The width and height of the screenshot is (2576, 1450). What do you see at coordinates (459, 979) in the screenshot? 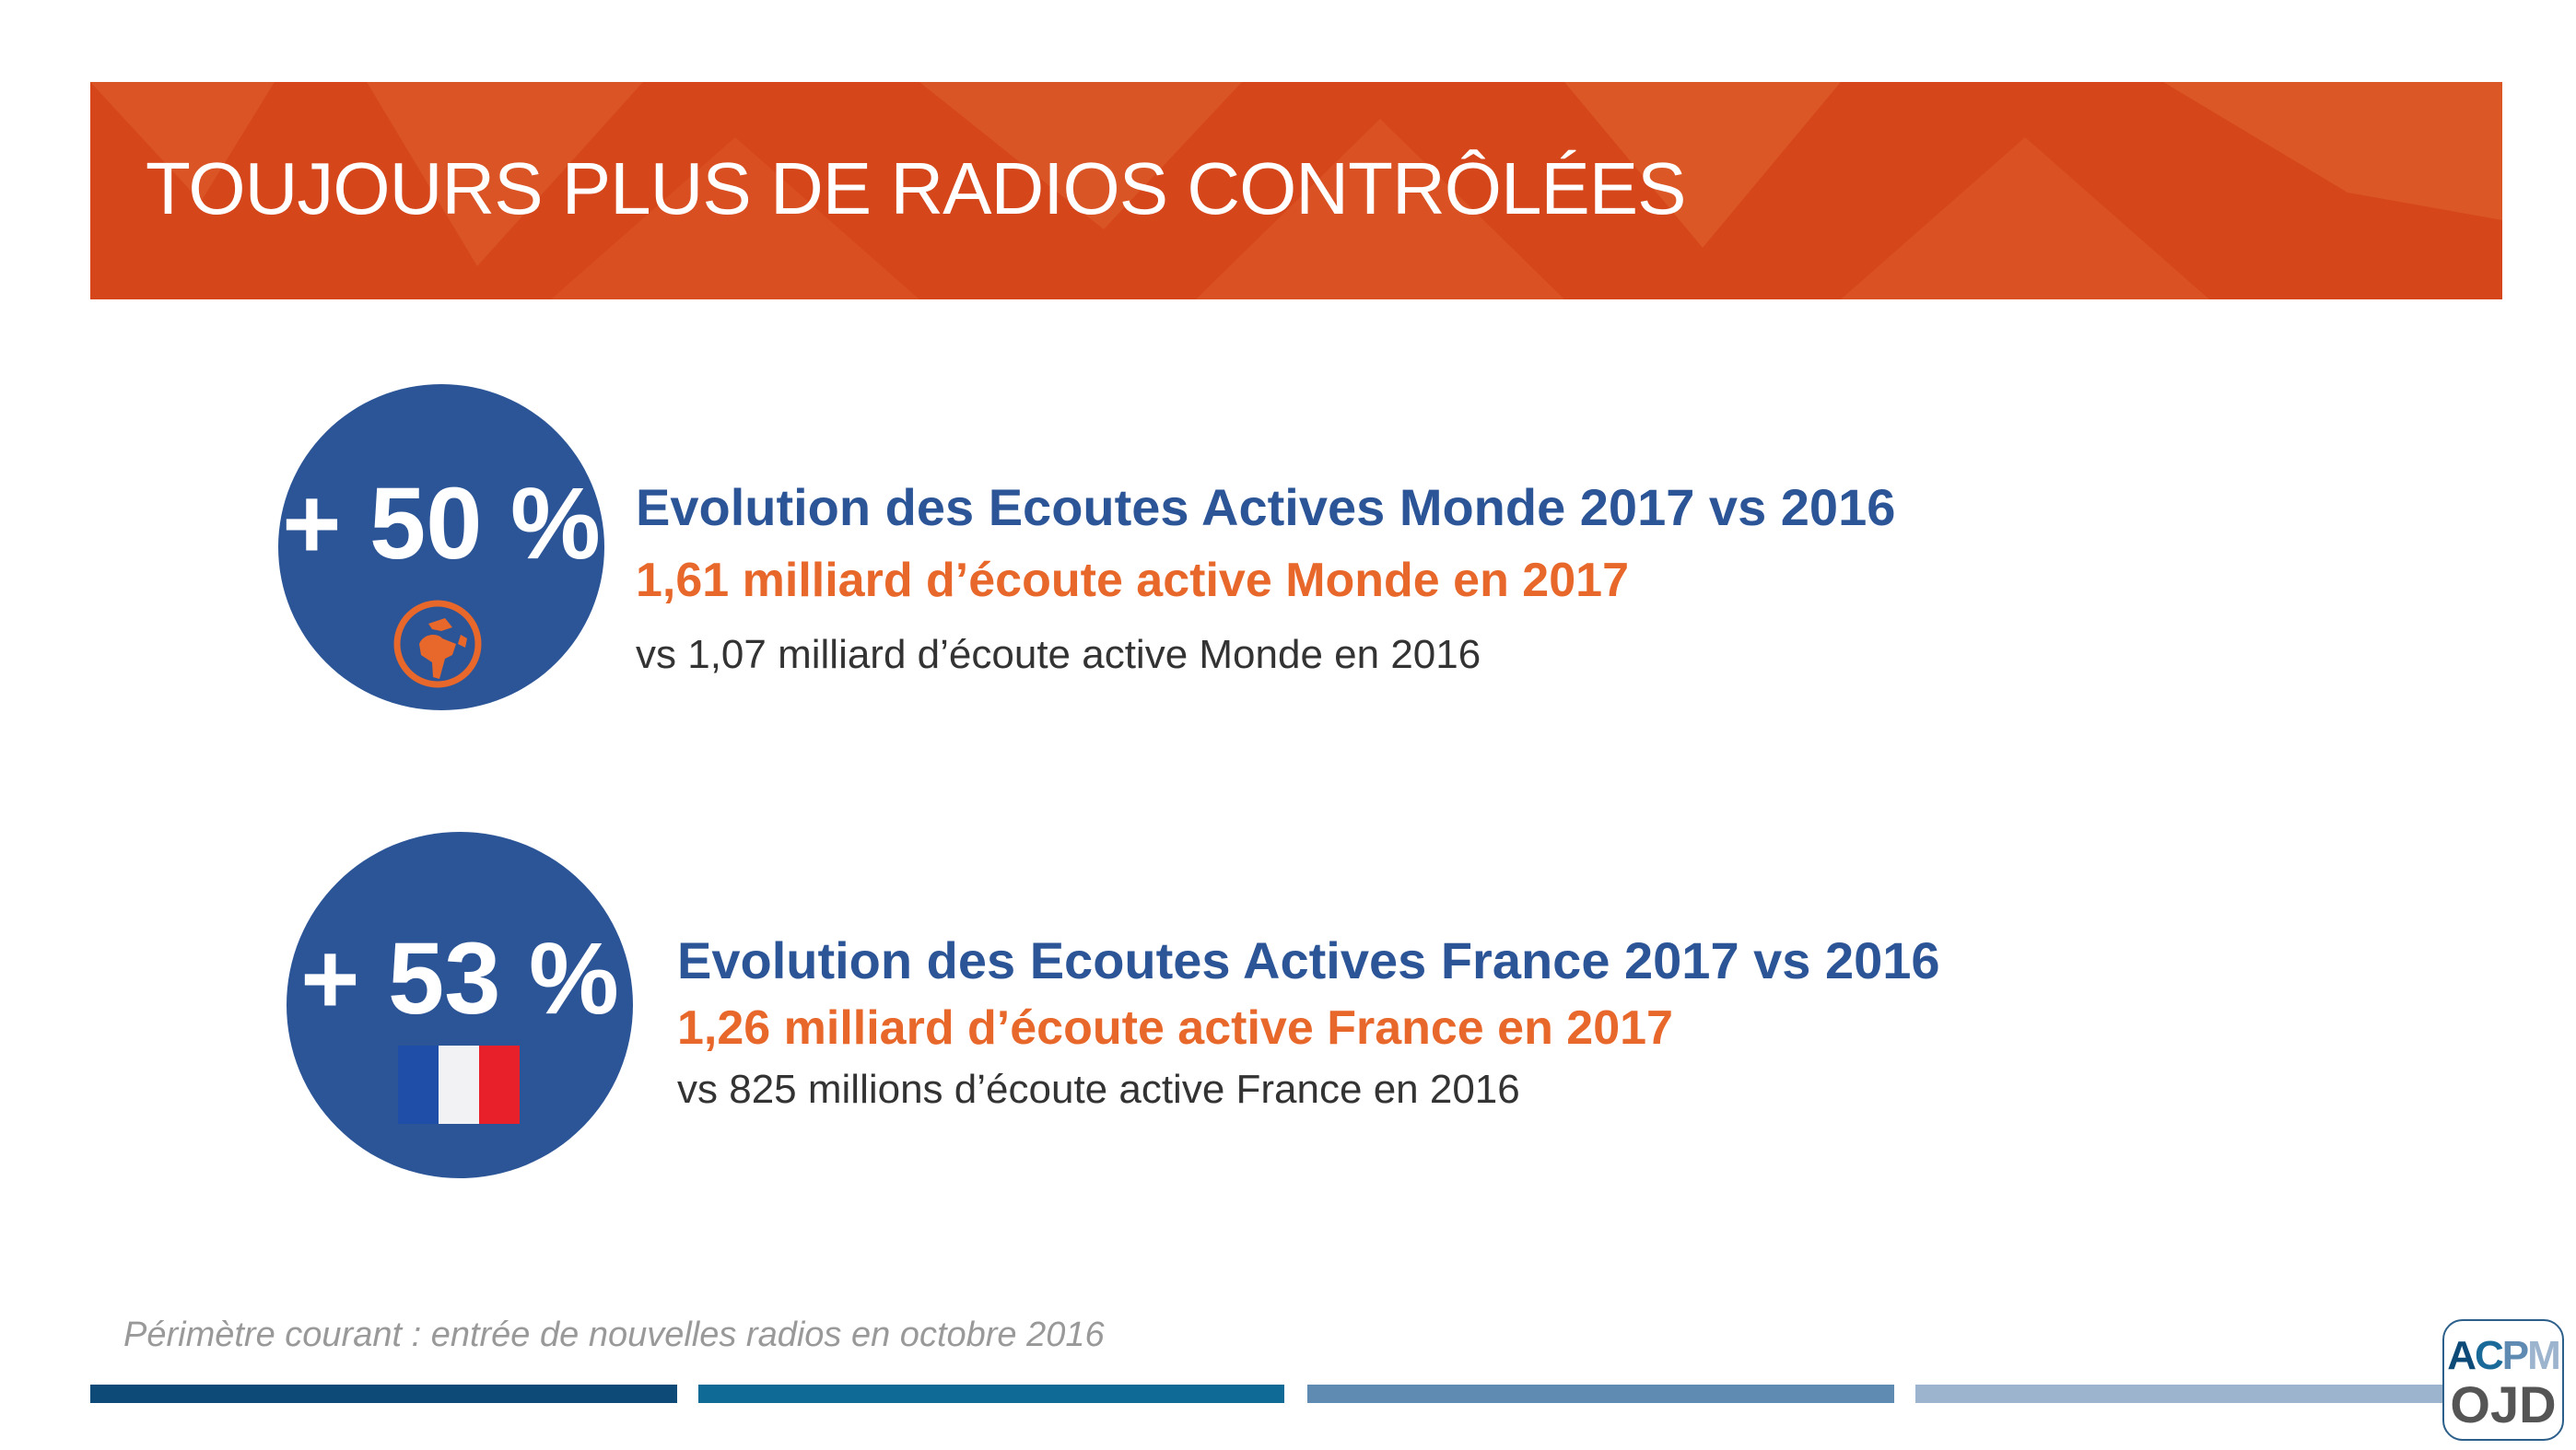
I see `percent-value: + 53 %` at bounding box center [459, 979].